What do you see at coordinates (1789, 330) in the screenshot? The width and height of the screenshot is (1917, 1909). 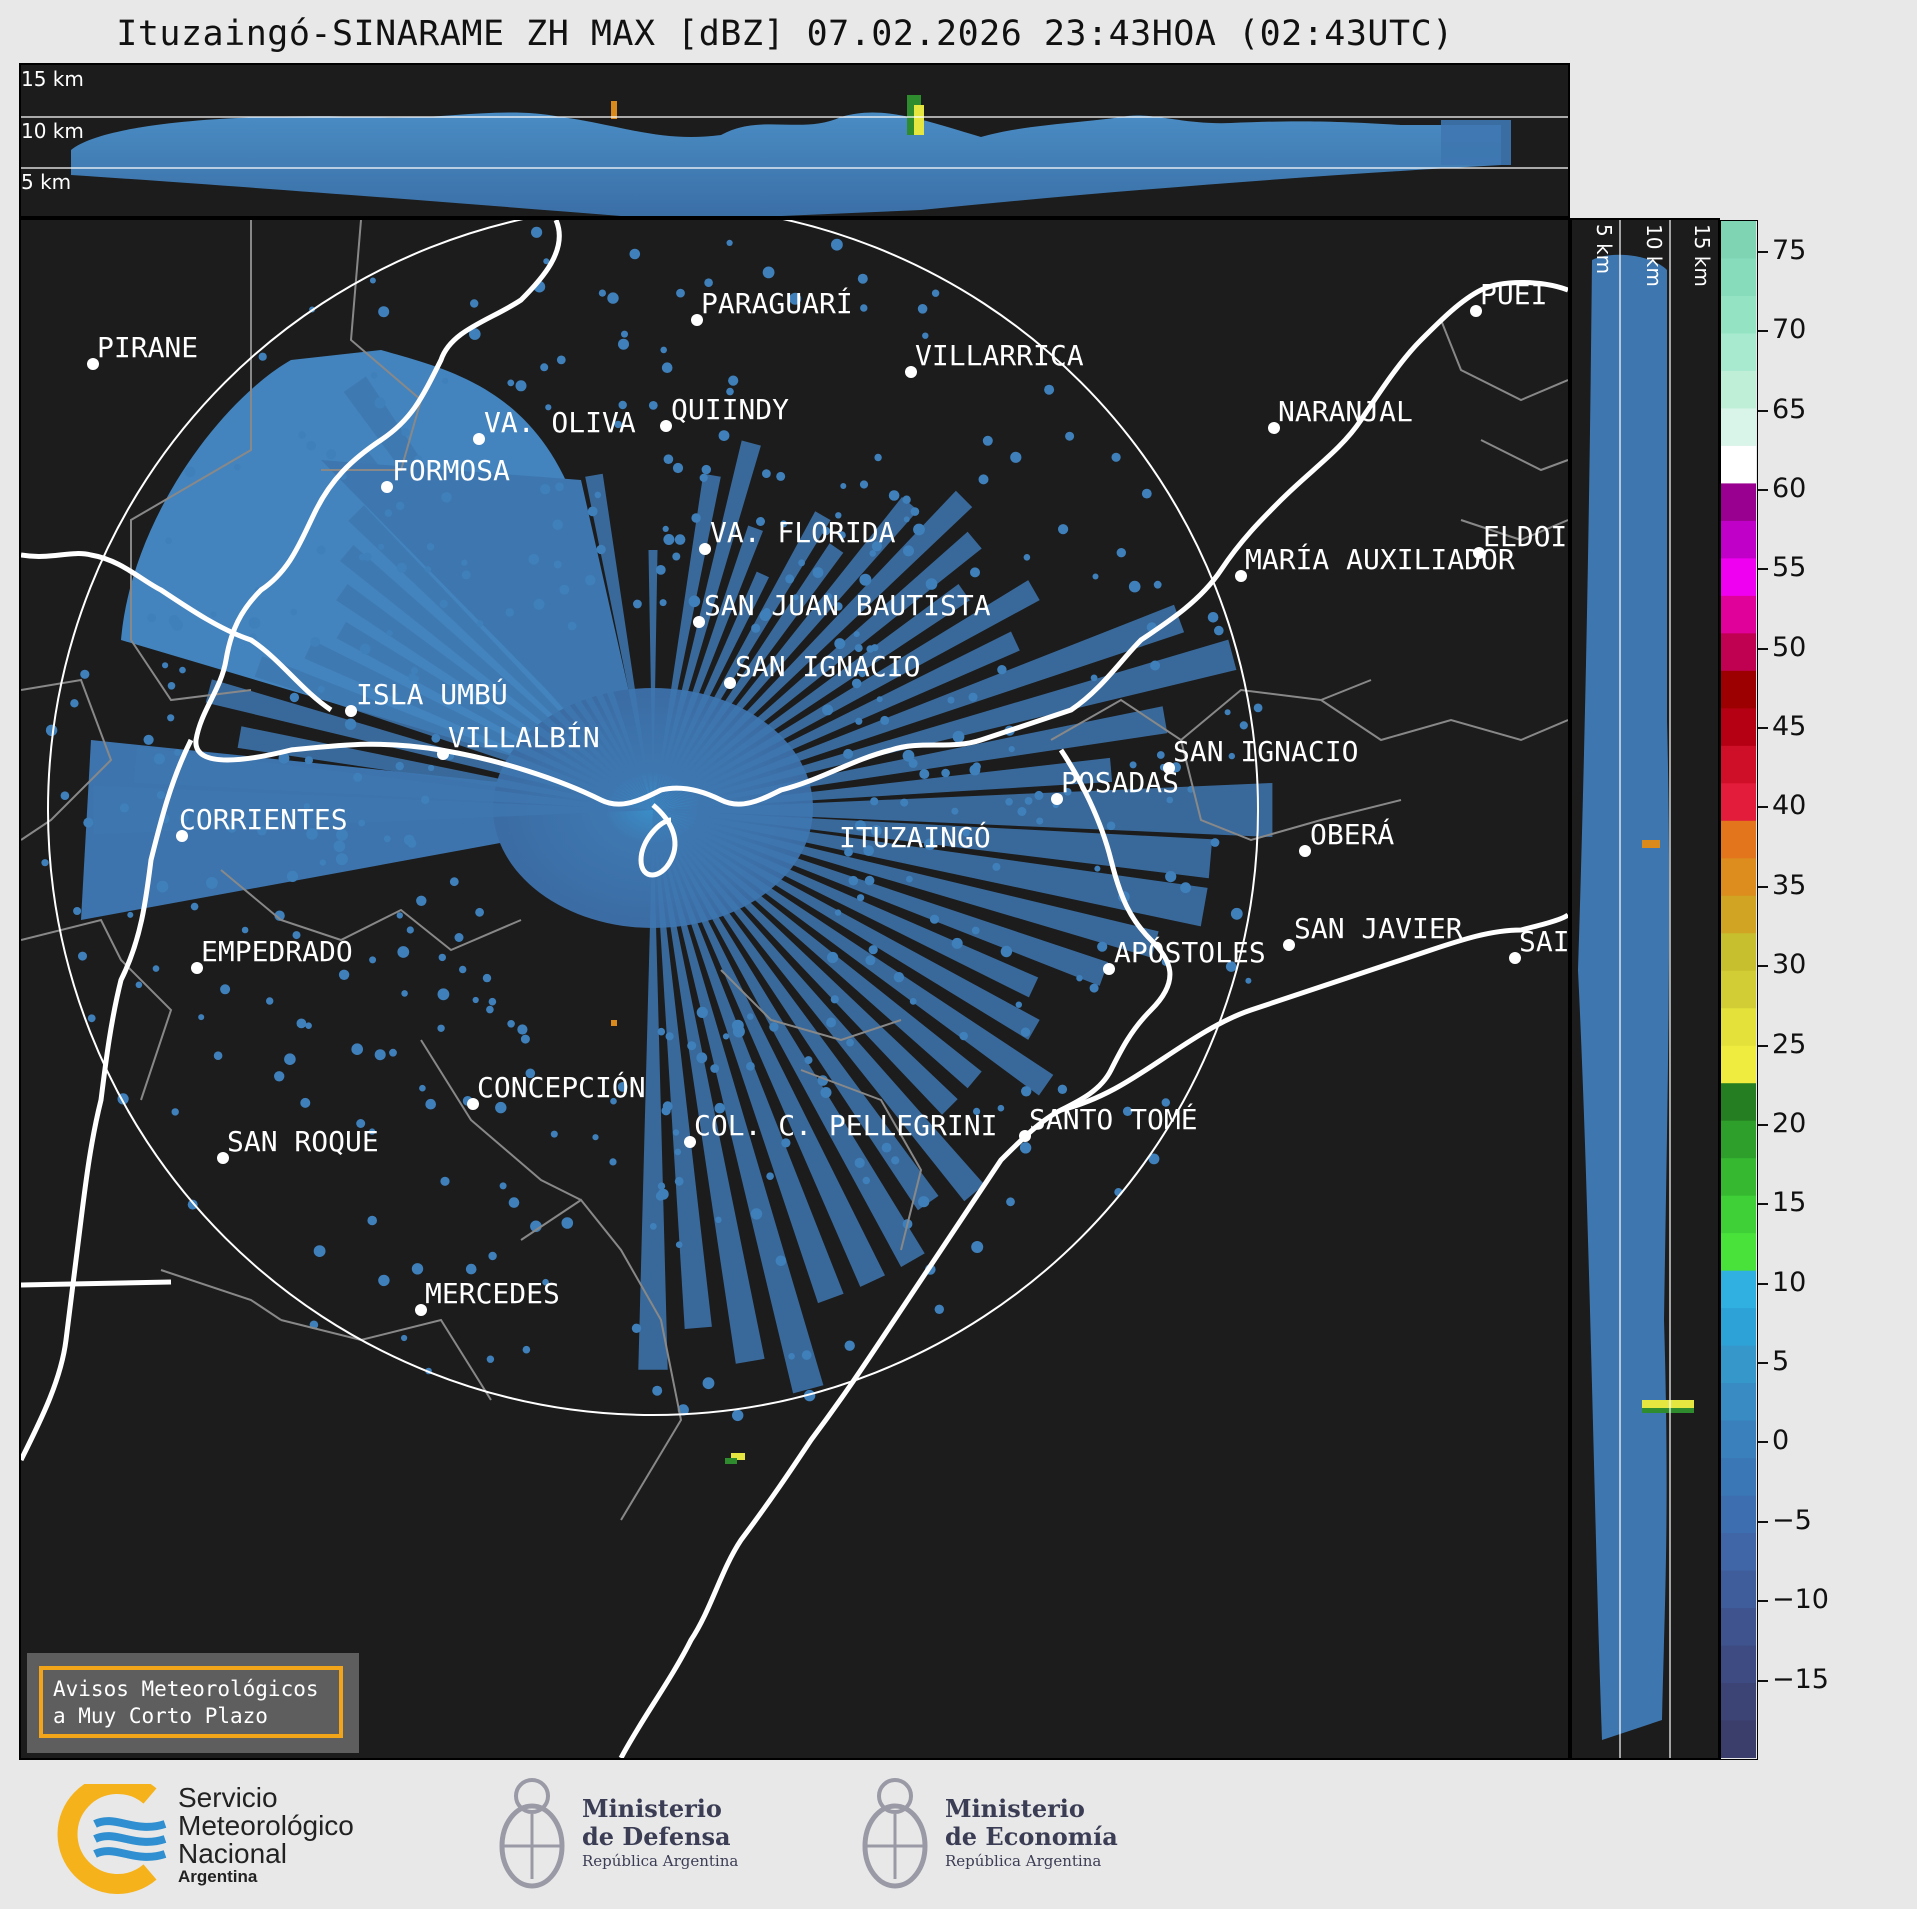 I see `colorbar-tick-label: 70` at bounding box center [1789, 330].